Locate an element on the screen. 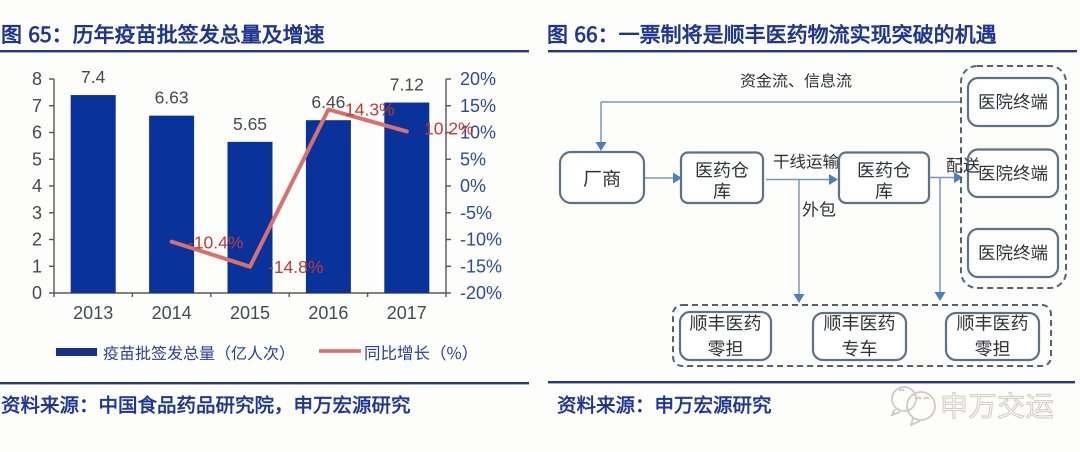 This screenshot has height=452, width=1080. svg-text: 7.4 is located at coordinates (93, 77).